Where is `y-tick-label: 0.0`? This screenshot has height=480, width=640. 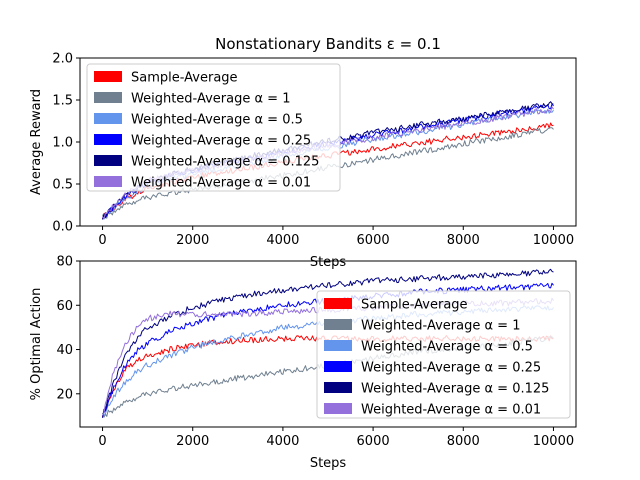
y-tick-label: 0.0 is located at coordinates (62, 227).